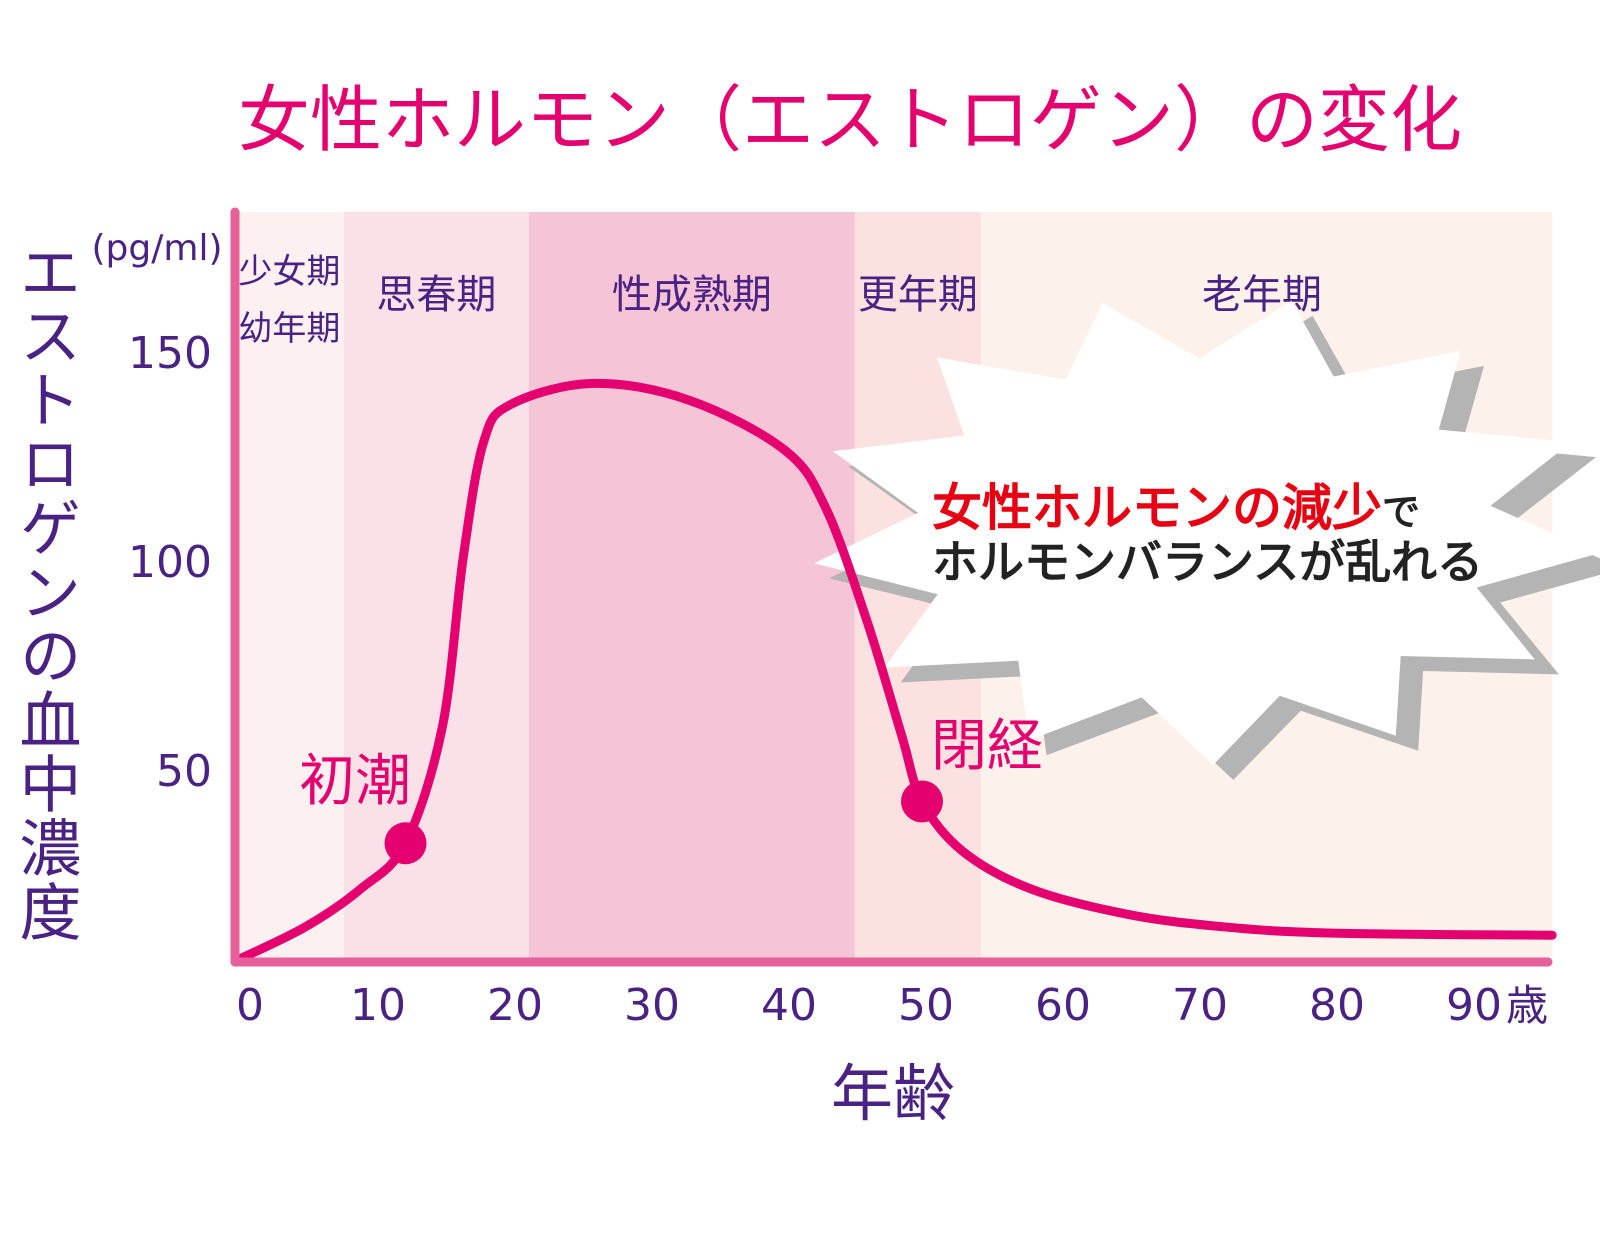 This screenshot has width=1600, height=1244. I want to click on chart-title: 女性ホルモン（エストロゲン）の変化, so click(850, 120).